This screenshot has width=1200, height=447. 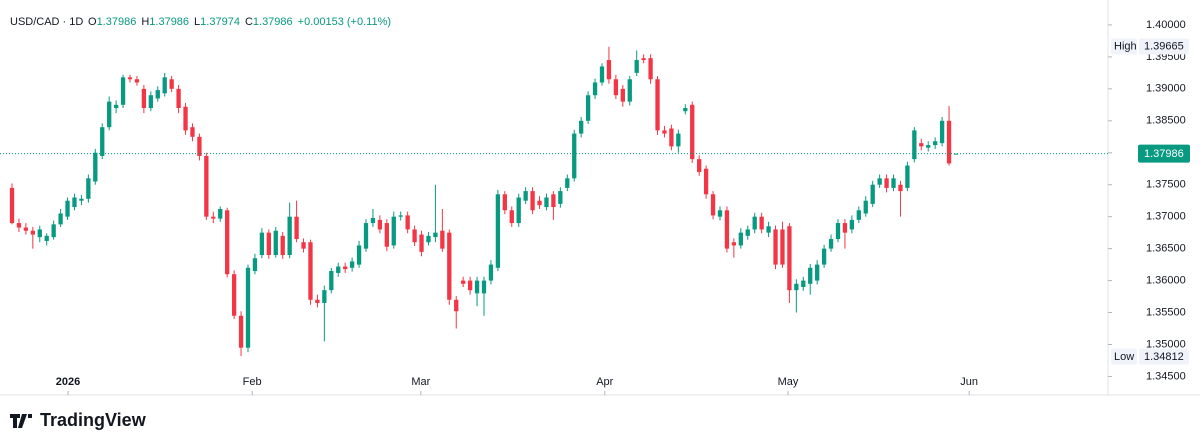 I want to click on x-tick-label: May, so click(x=788, y=382).